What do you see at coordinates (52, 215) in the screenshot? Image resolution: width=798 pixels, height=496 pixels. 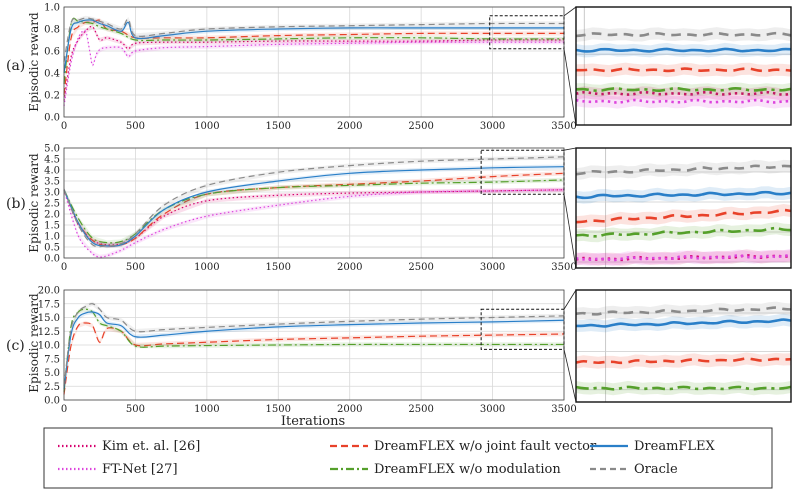 I see `y-tick-label: 2.0` at bounding box center [52, 215].